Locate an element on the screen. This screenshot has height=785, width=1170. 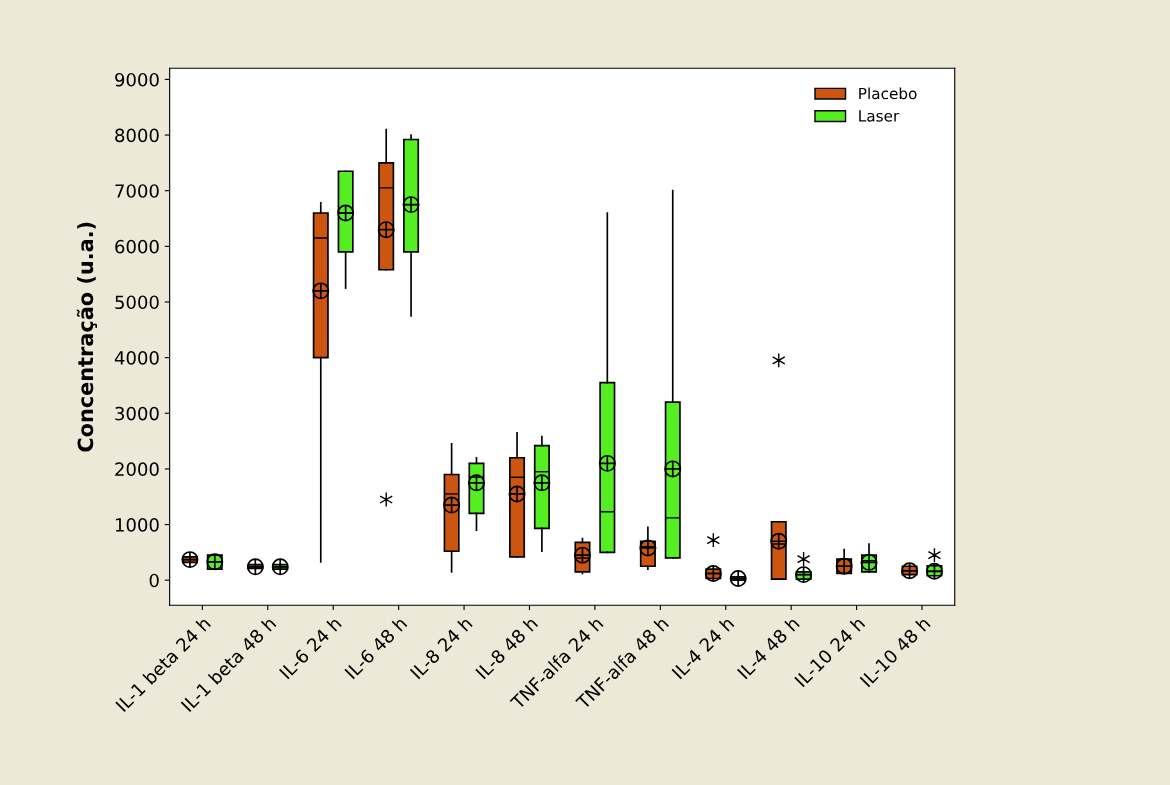
x-tick-label: IL-6 48 h is located at coordinates (376, 648).